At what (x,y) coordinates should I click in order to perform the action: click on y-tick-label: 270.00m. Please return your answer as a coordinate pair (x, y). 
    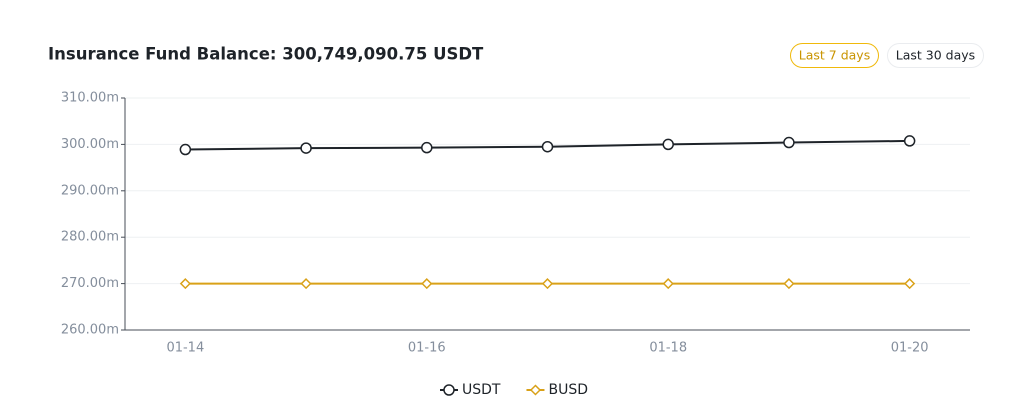
    Looking at the image, I should click on (90, 283).